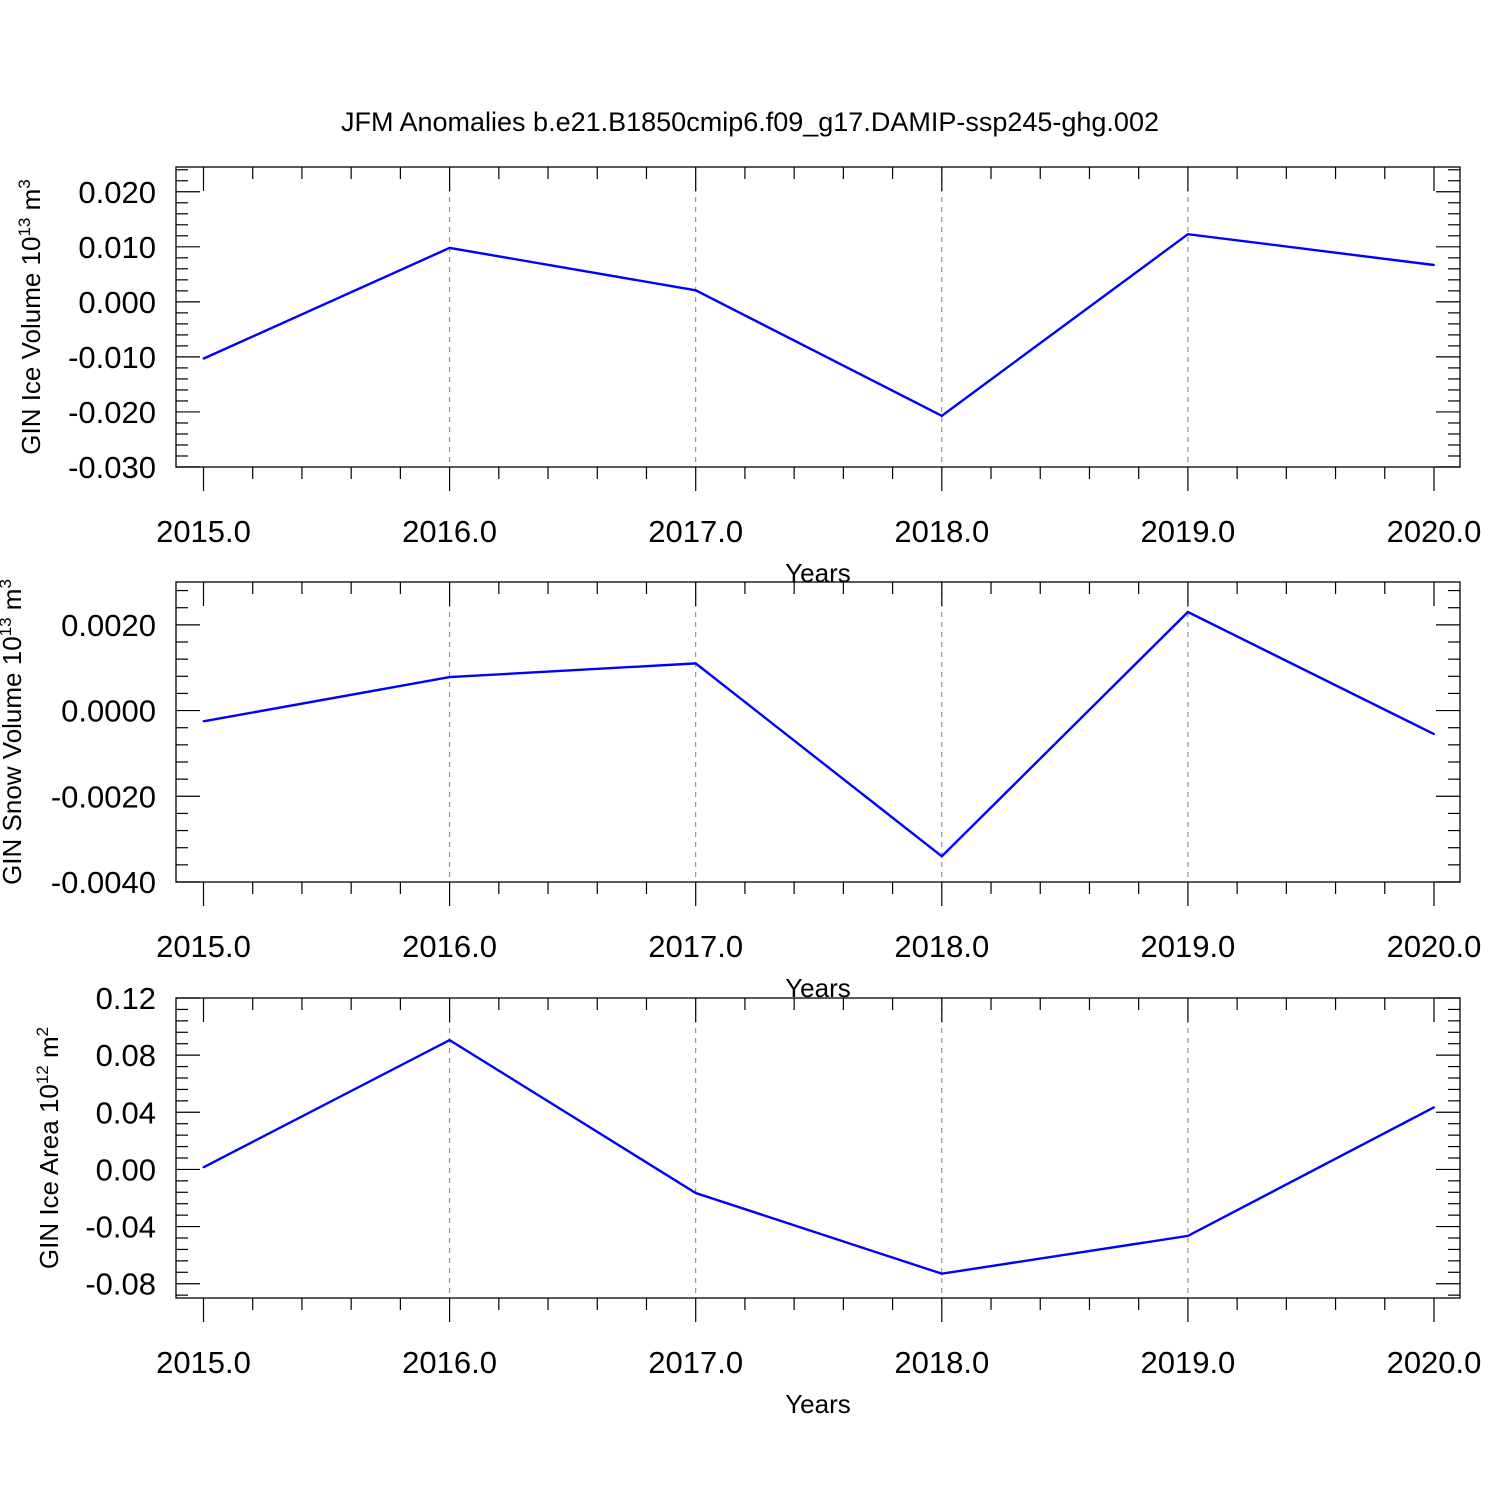  Describe the element at coordinates (117, 192) in the screenshot. I see `y-tick-label: 0.020` at that location.